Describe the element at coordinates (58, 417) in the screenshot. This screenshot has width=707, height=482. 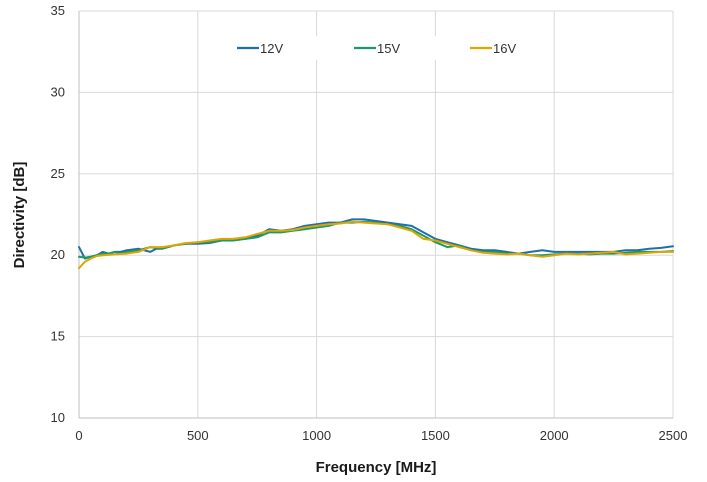
I see `y-tick-label: 10` at that location.